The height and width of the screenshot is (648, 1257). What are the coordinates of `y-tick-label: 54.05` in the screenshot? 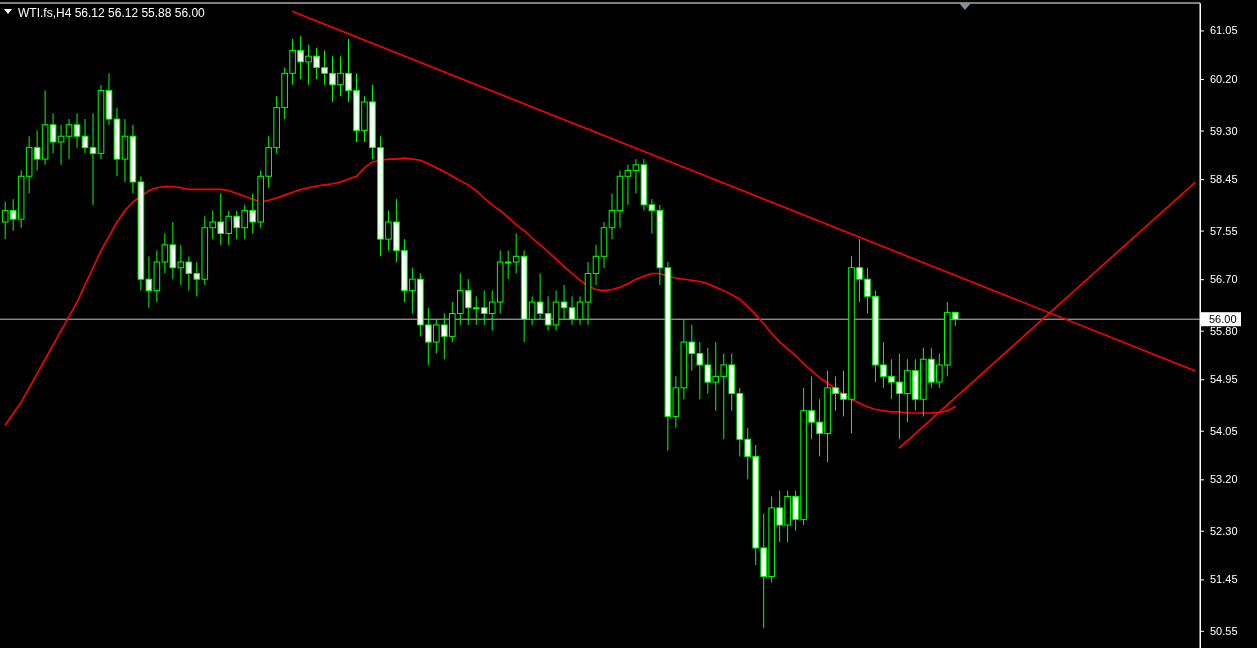 It's located at (1224, 430).